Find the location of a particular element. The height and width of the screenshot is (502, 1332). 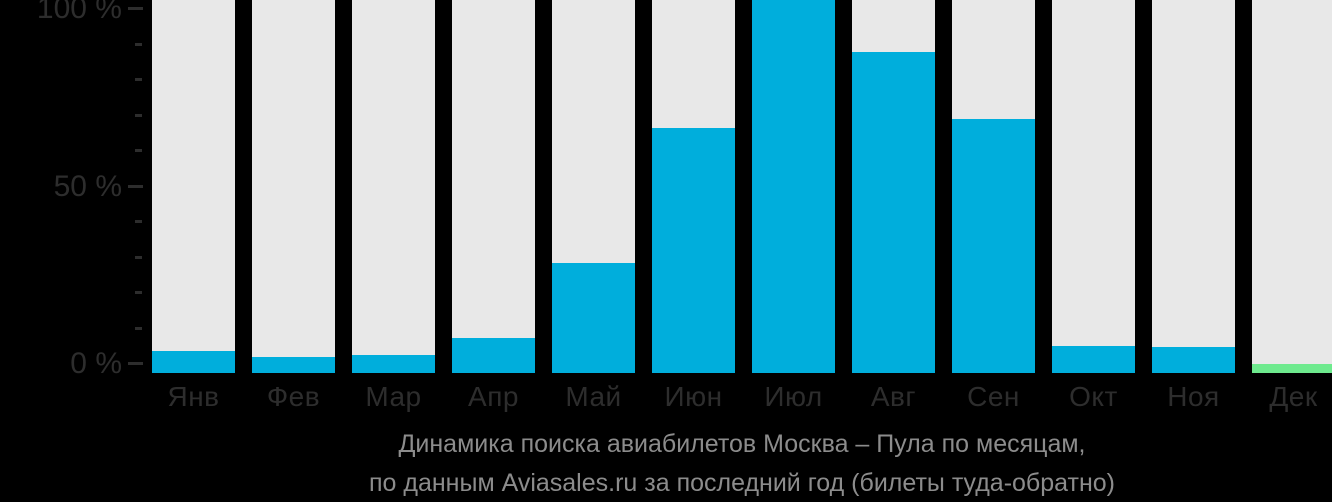

month-label: Июл is located at coordinates (793, 396).